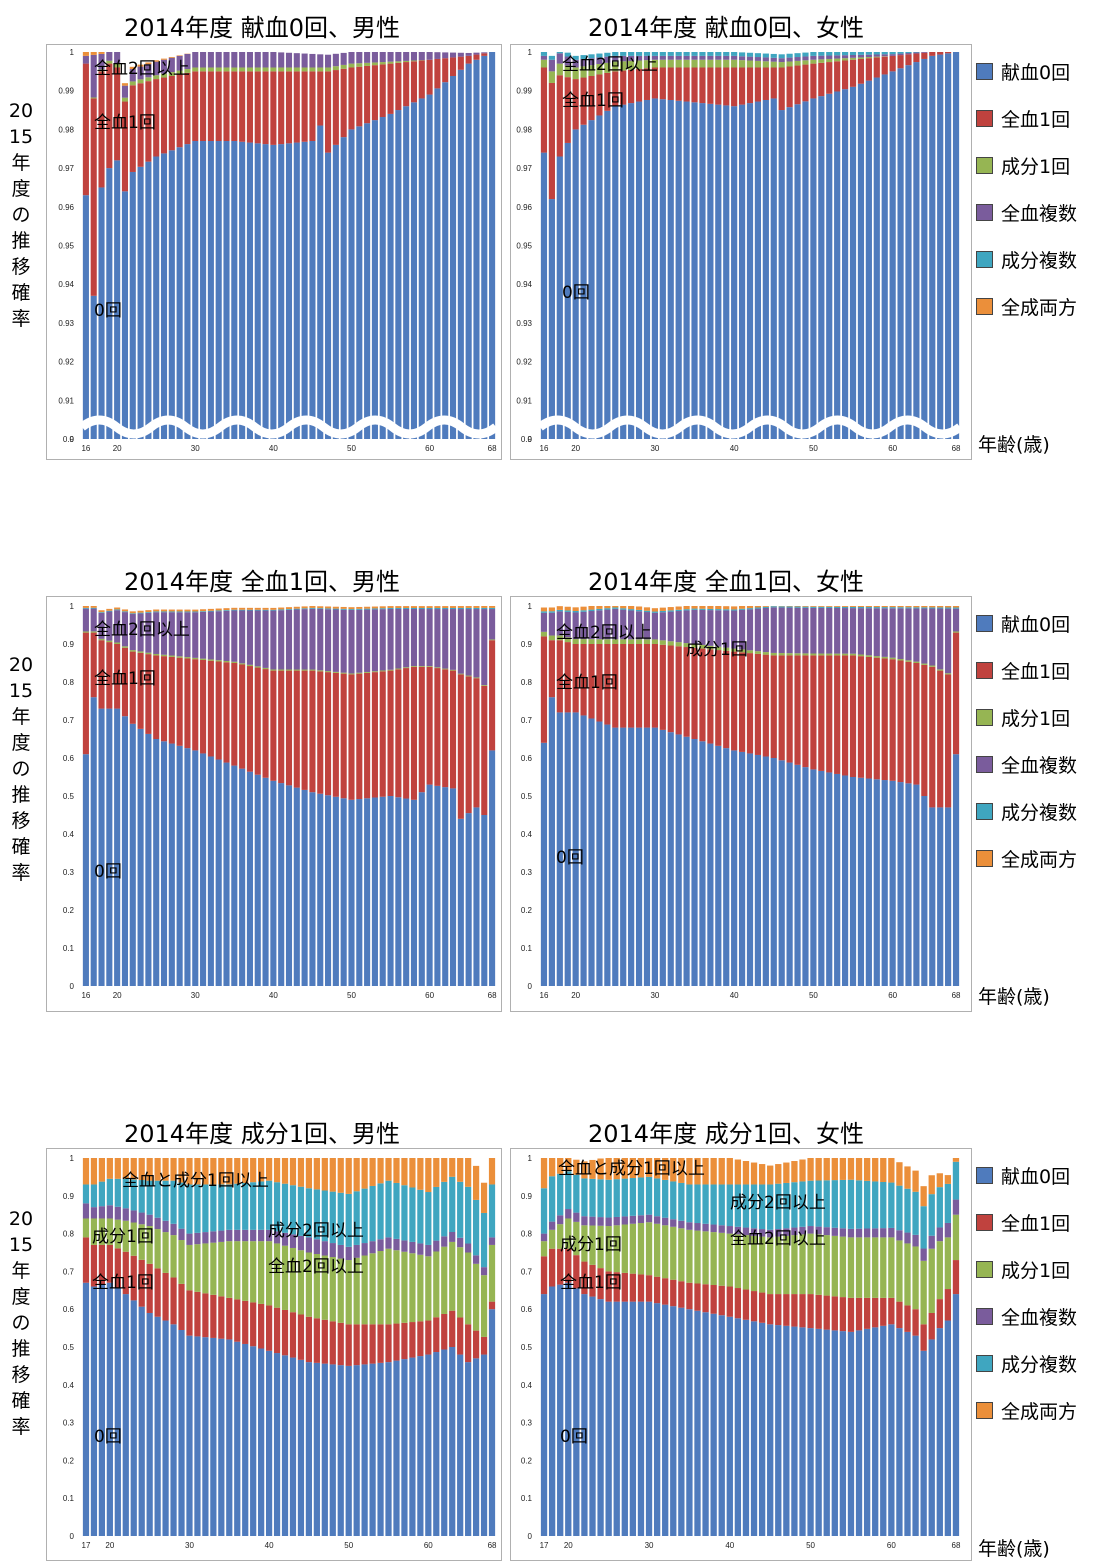 This screenshot has height=1561, width=1100. Describe the element at coordinates (69, 1234) in the screenshot. I see `y-tick-label: 0.8` at that location.